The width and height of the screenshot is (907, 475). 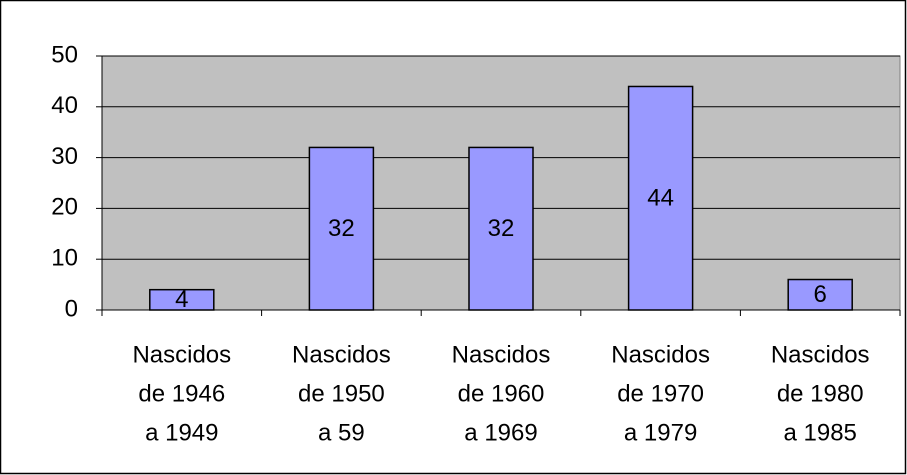 What do you see at coordinates (341, 432) in the screenshot?
I see `x-tick-label: a 59` at bounding box center [341, 432].